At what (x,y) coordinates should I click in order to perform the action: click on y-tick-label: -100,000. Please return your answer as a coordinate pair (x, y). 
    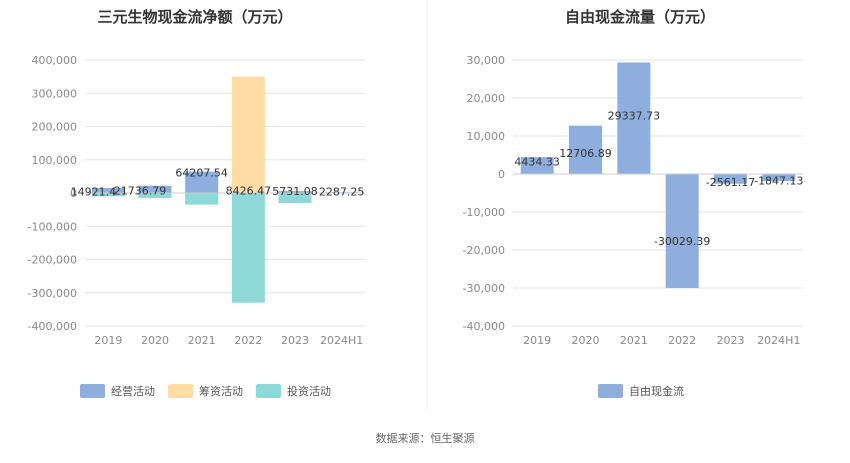
    Looking at the image, I should click on (52, 226).